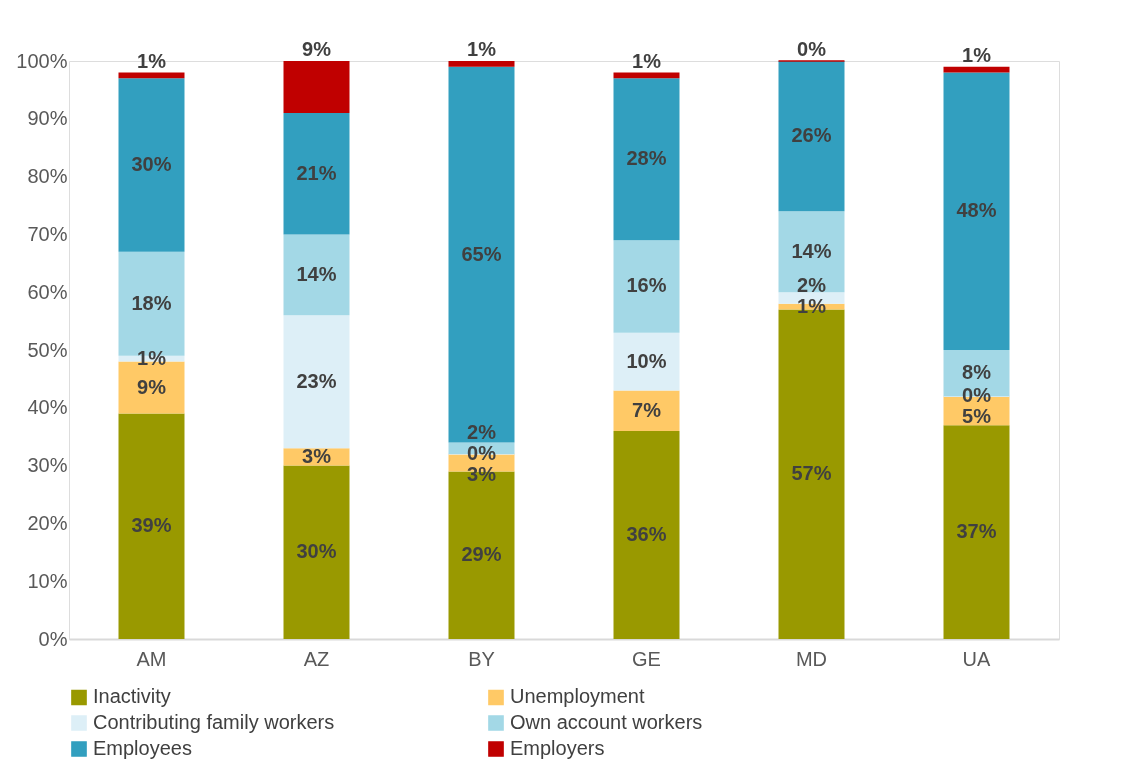  Describe the element at coordinates (47, 465) in the screenshot. I see `y-tick-label: 30%` at that location.